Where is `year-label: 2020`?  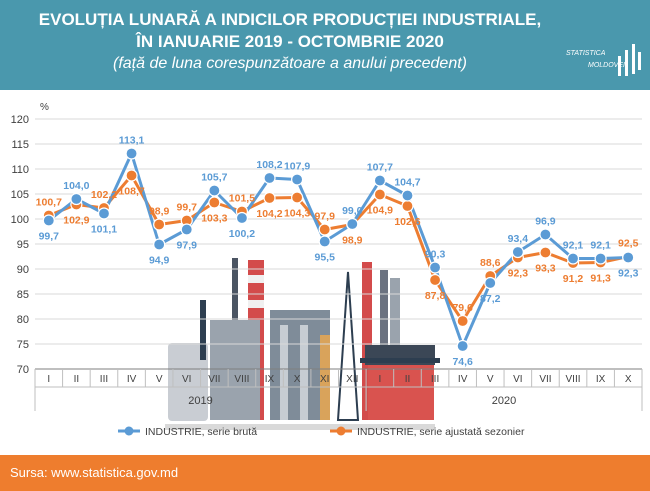
year-label: 2020 is located at coordinates (504, 401).